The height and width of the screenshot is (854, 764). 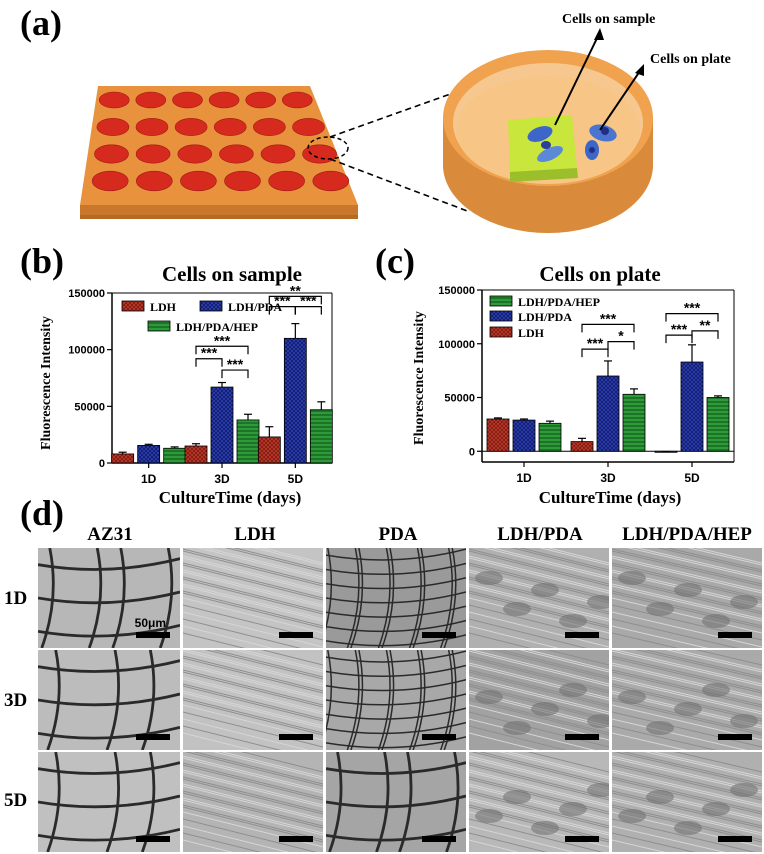 What do you see at coordinates (109, 598) in the screenshot?
I see `sem-image-az31-1d: 50μm` at bounding box center [109, 598].